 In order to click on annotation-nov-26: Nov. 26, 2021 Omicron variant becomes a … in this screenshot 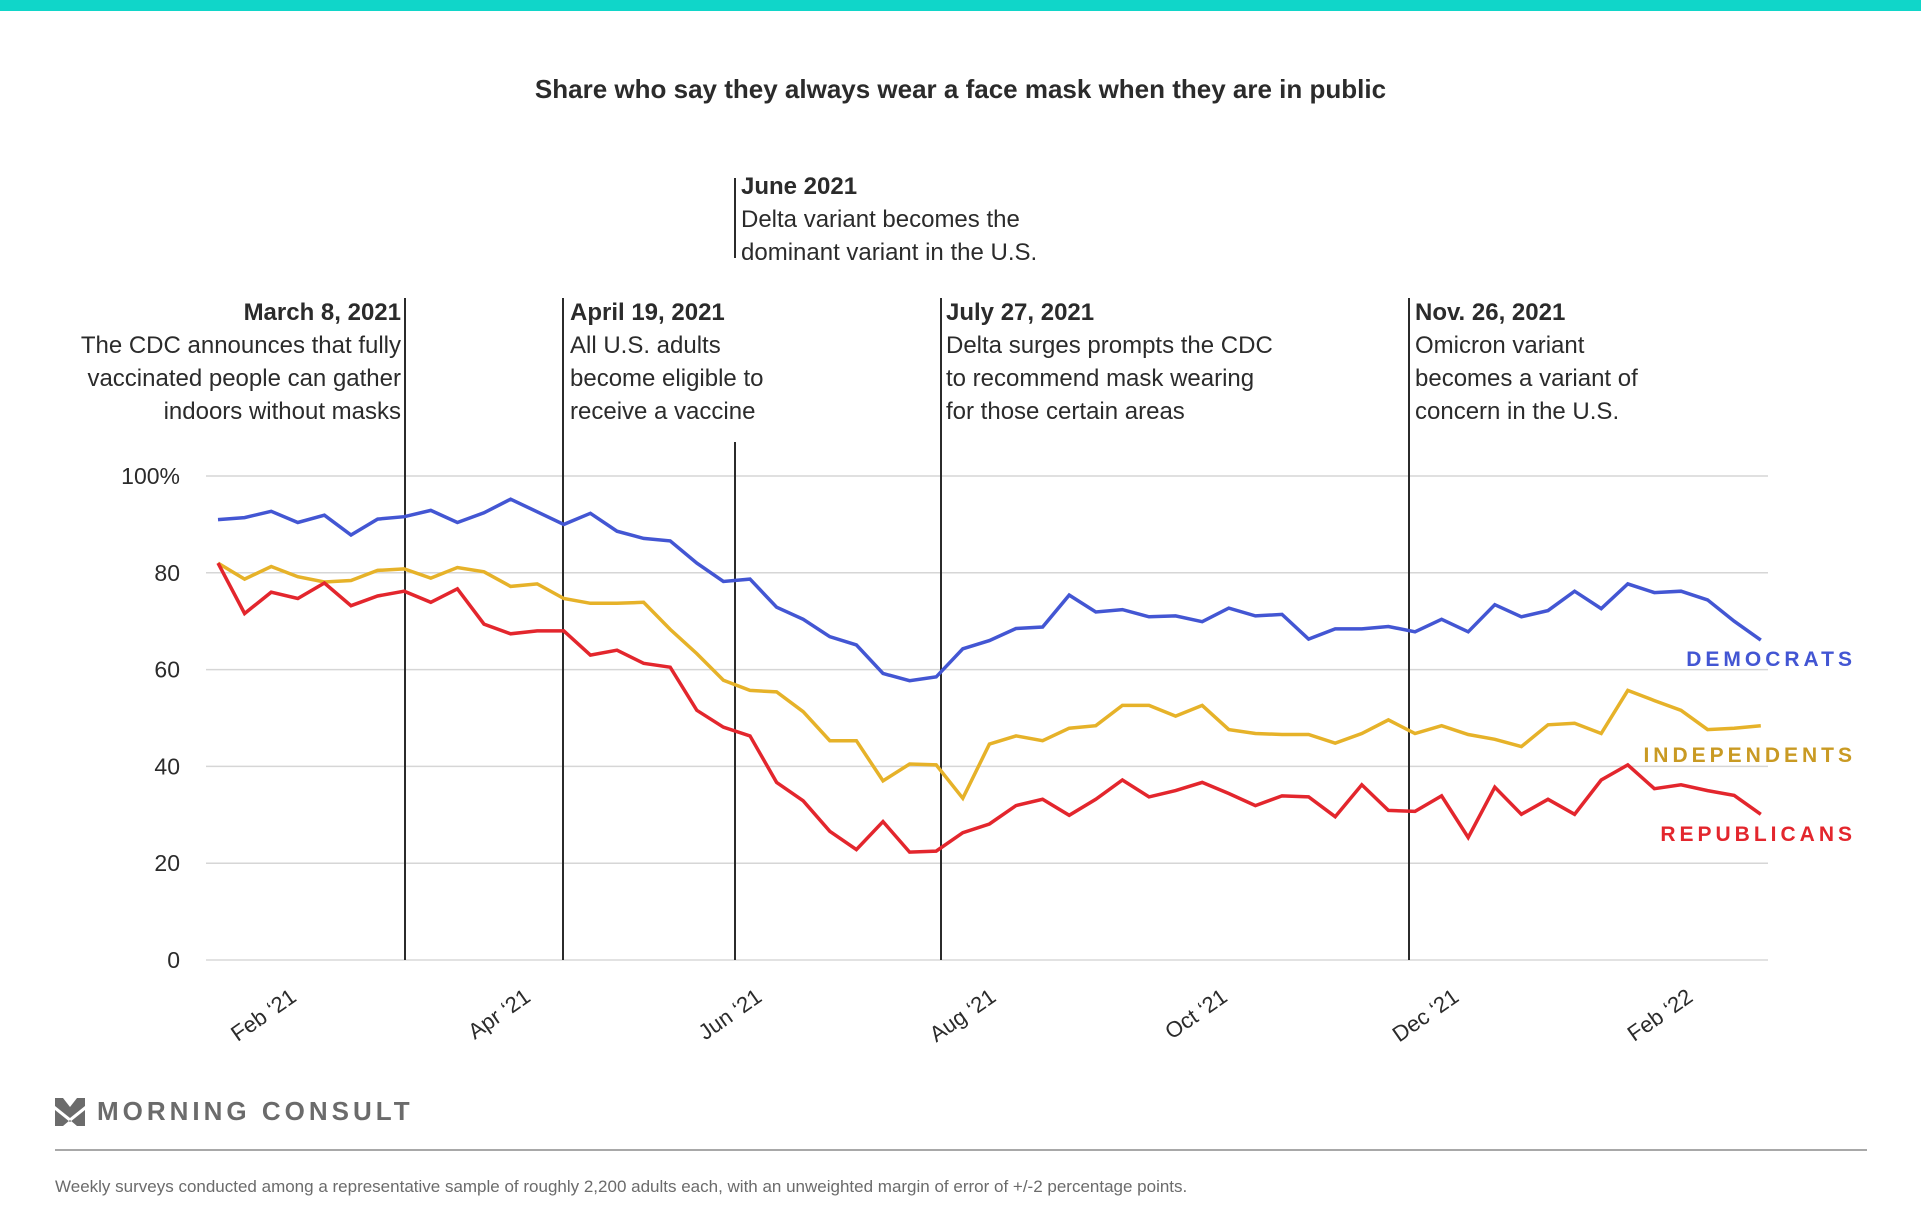, I will do `click(1526, 362)`.